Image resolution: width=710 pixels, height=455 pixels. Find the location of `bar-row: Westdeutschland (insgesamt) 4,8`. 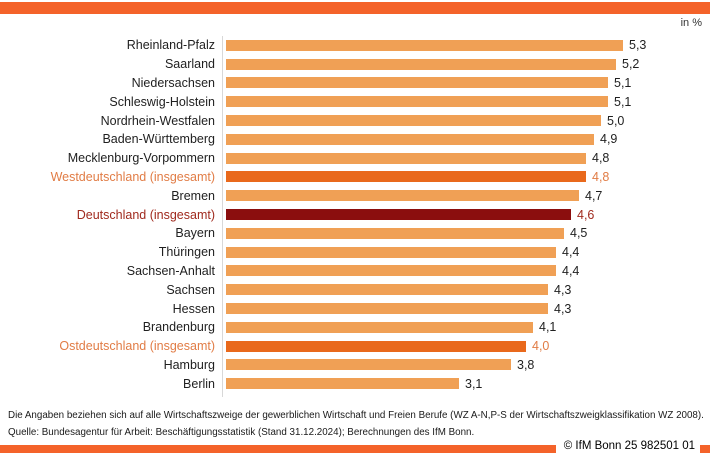

bar-row: Westdeutschland (insgesamt) 4,8 is located at coordinates (355, 177).